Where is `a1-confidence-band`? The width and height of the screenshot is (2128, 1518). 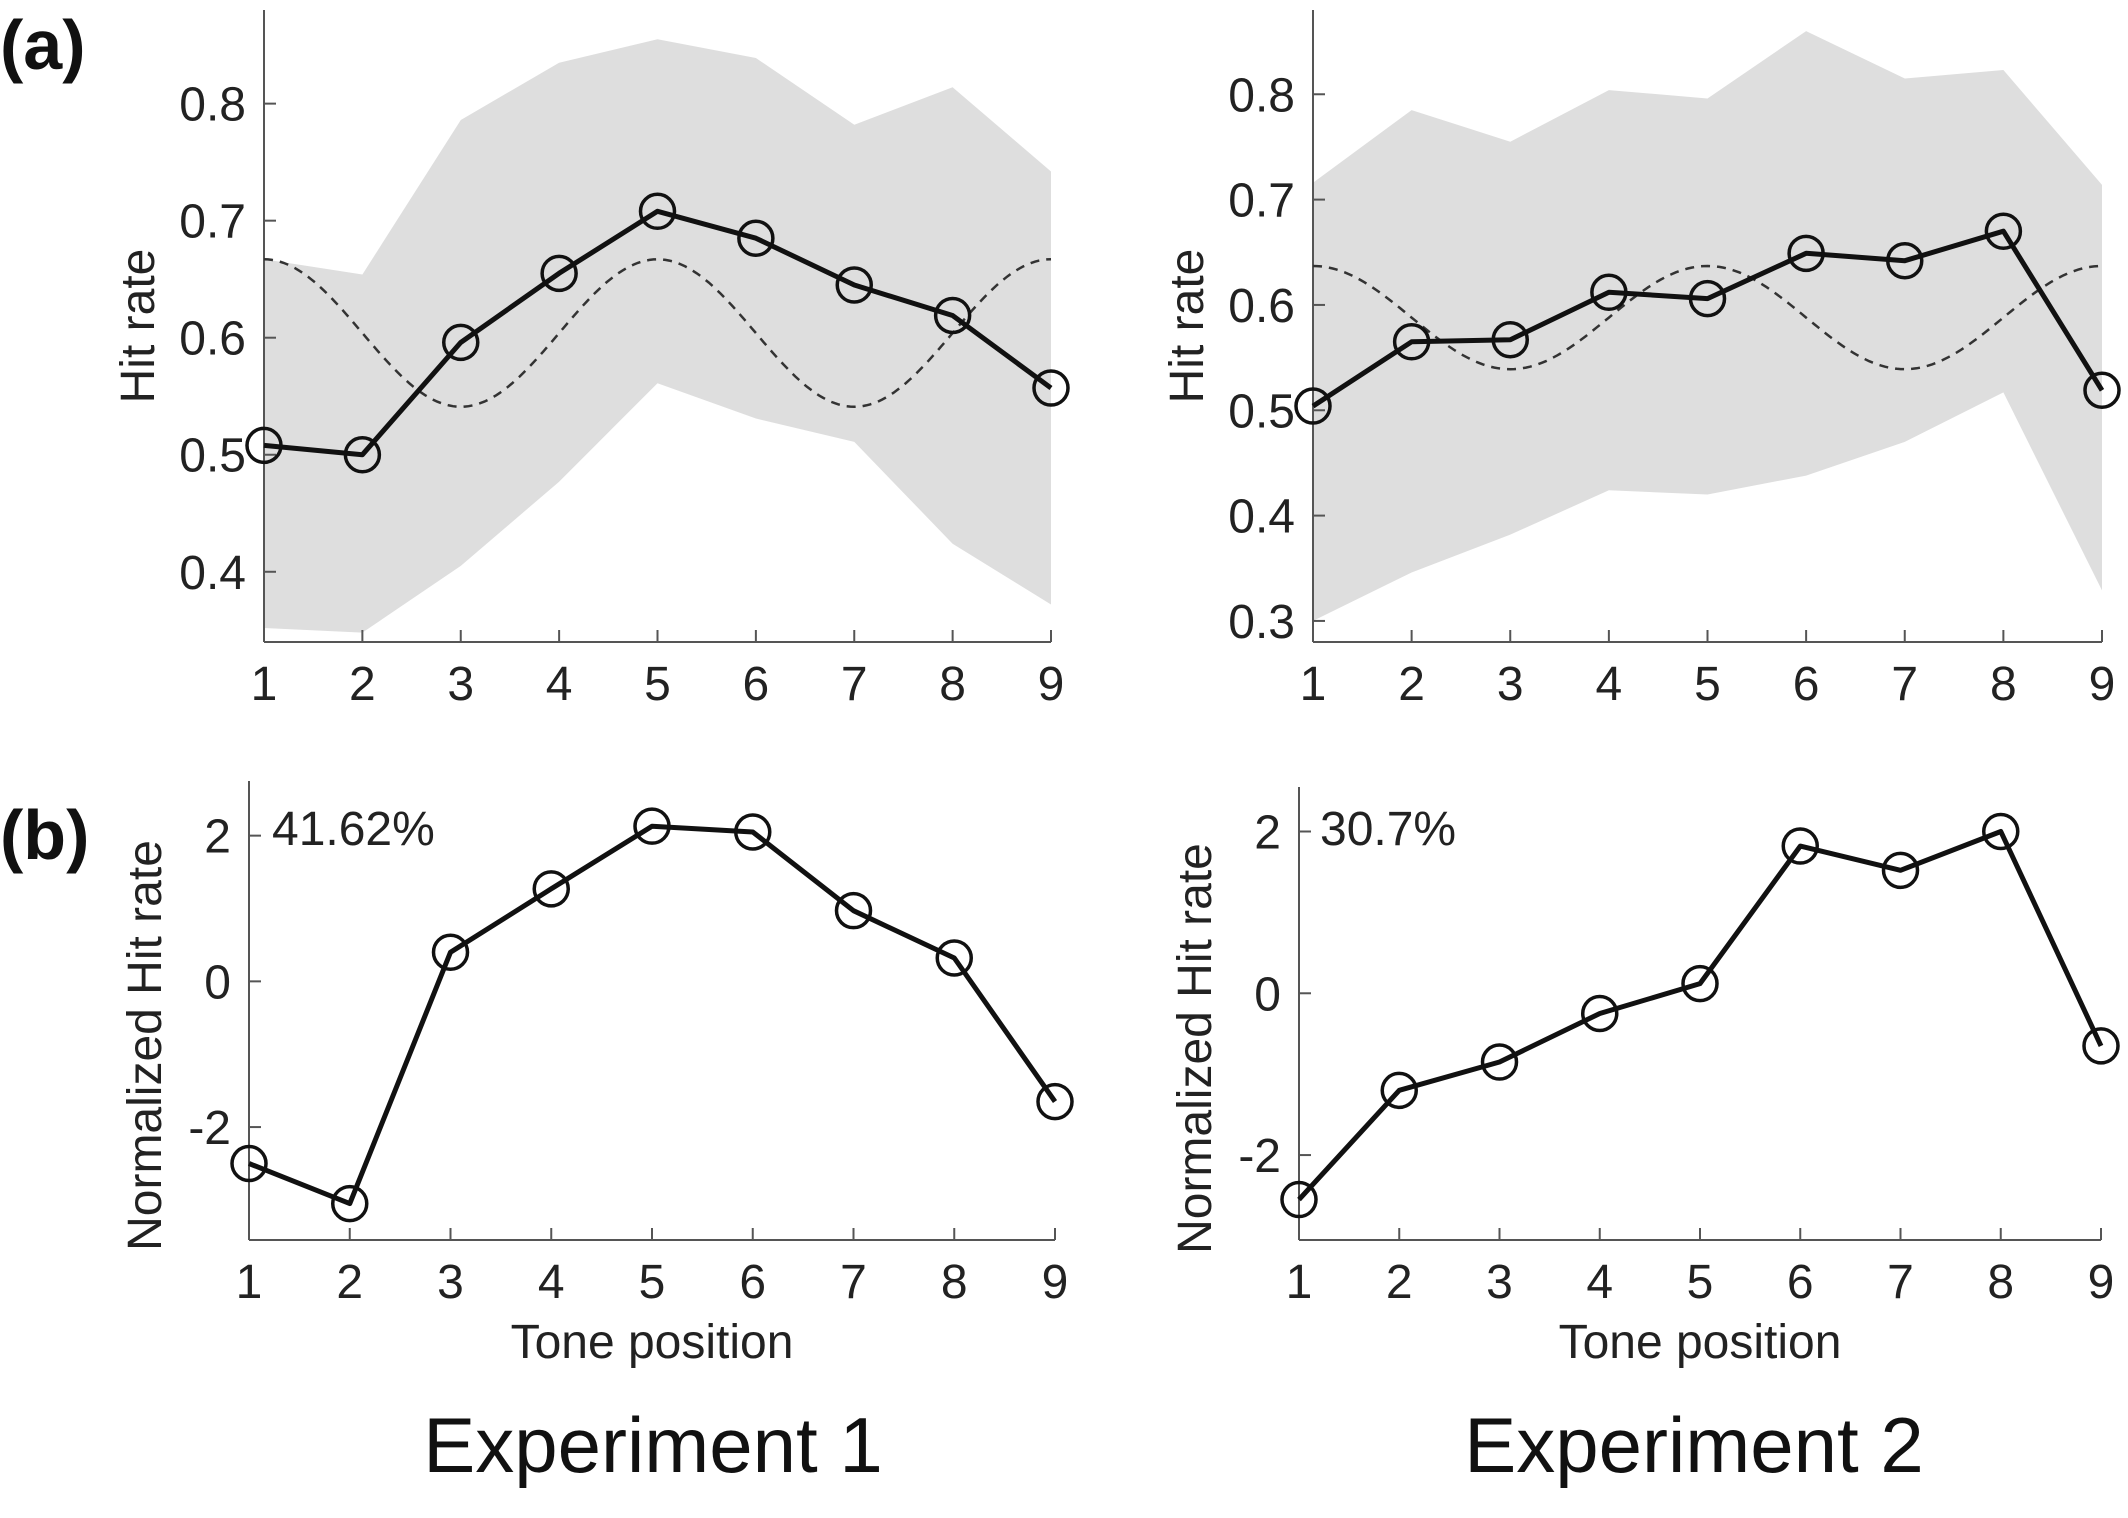
a1-confidence-band is located at coordinates (657, 336).